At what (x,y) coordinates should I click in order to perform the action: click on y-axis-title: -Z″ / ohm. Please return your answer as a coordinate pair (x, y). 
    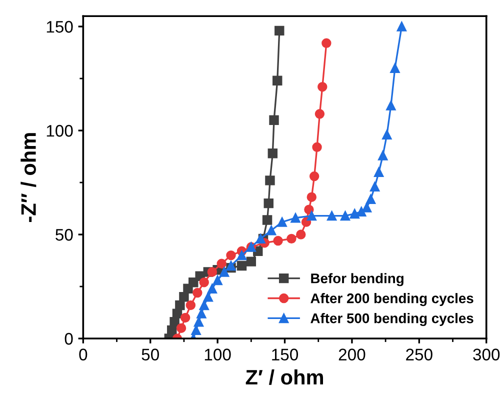
    Looking at the image, I should click on (28, 177).